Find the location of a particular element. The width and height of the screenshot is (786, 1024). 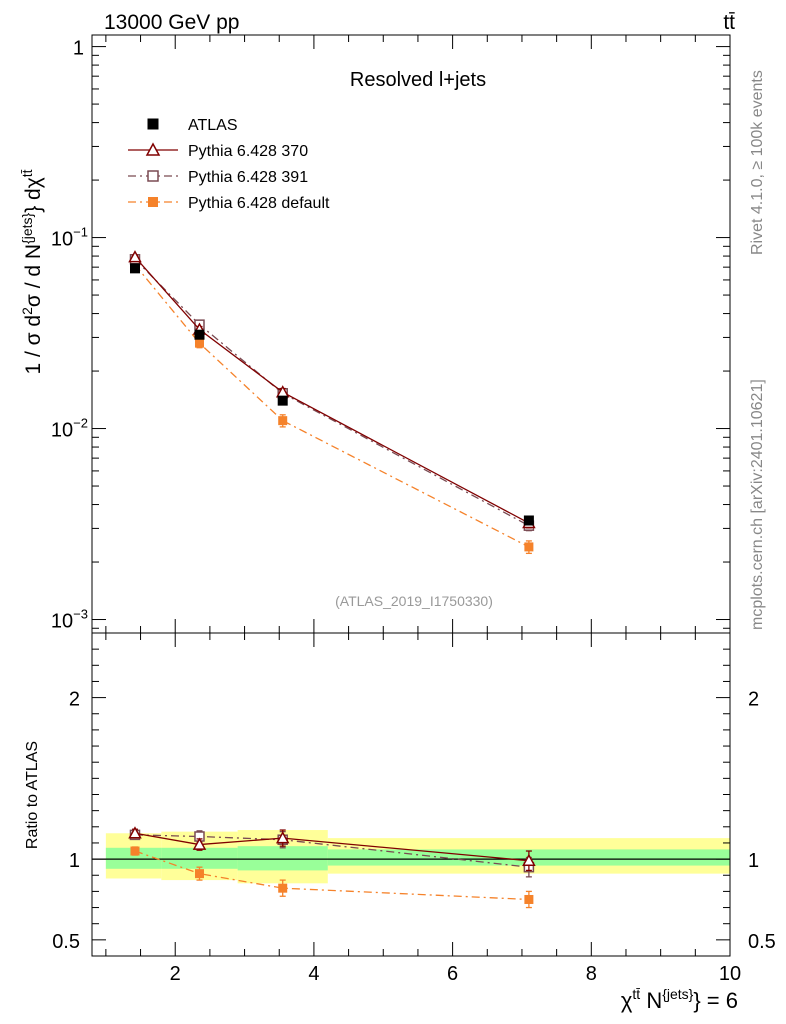

legend-item: Pythia 6.428 391 is located at coordinates (218, 177).